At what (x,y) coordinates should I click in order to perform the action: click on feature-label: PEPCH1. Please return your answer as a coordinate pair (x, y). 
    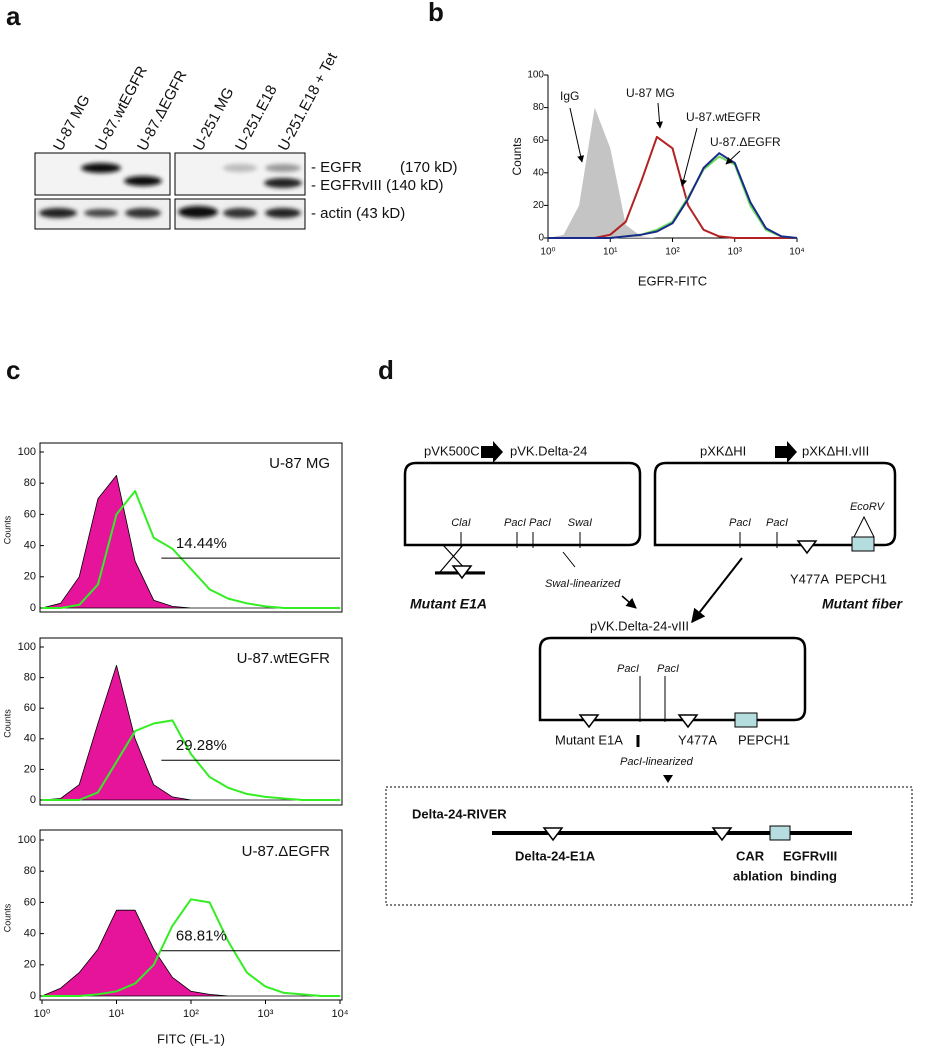
    Looking at the image, I should click on (764, 739).